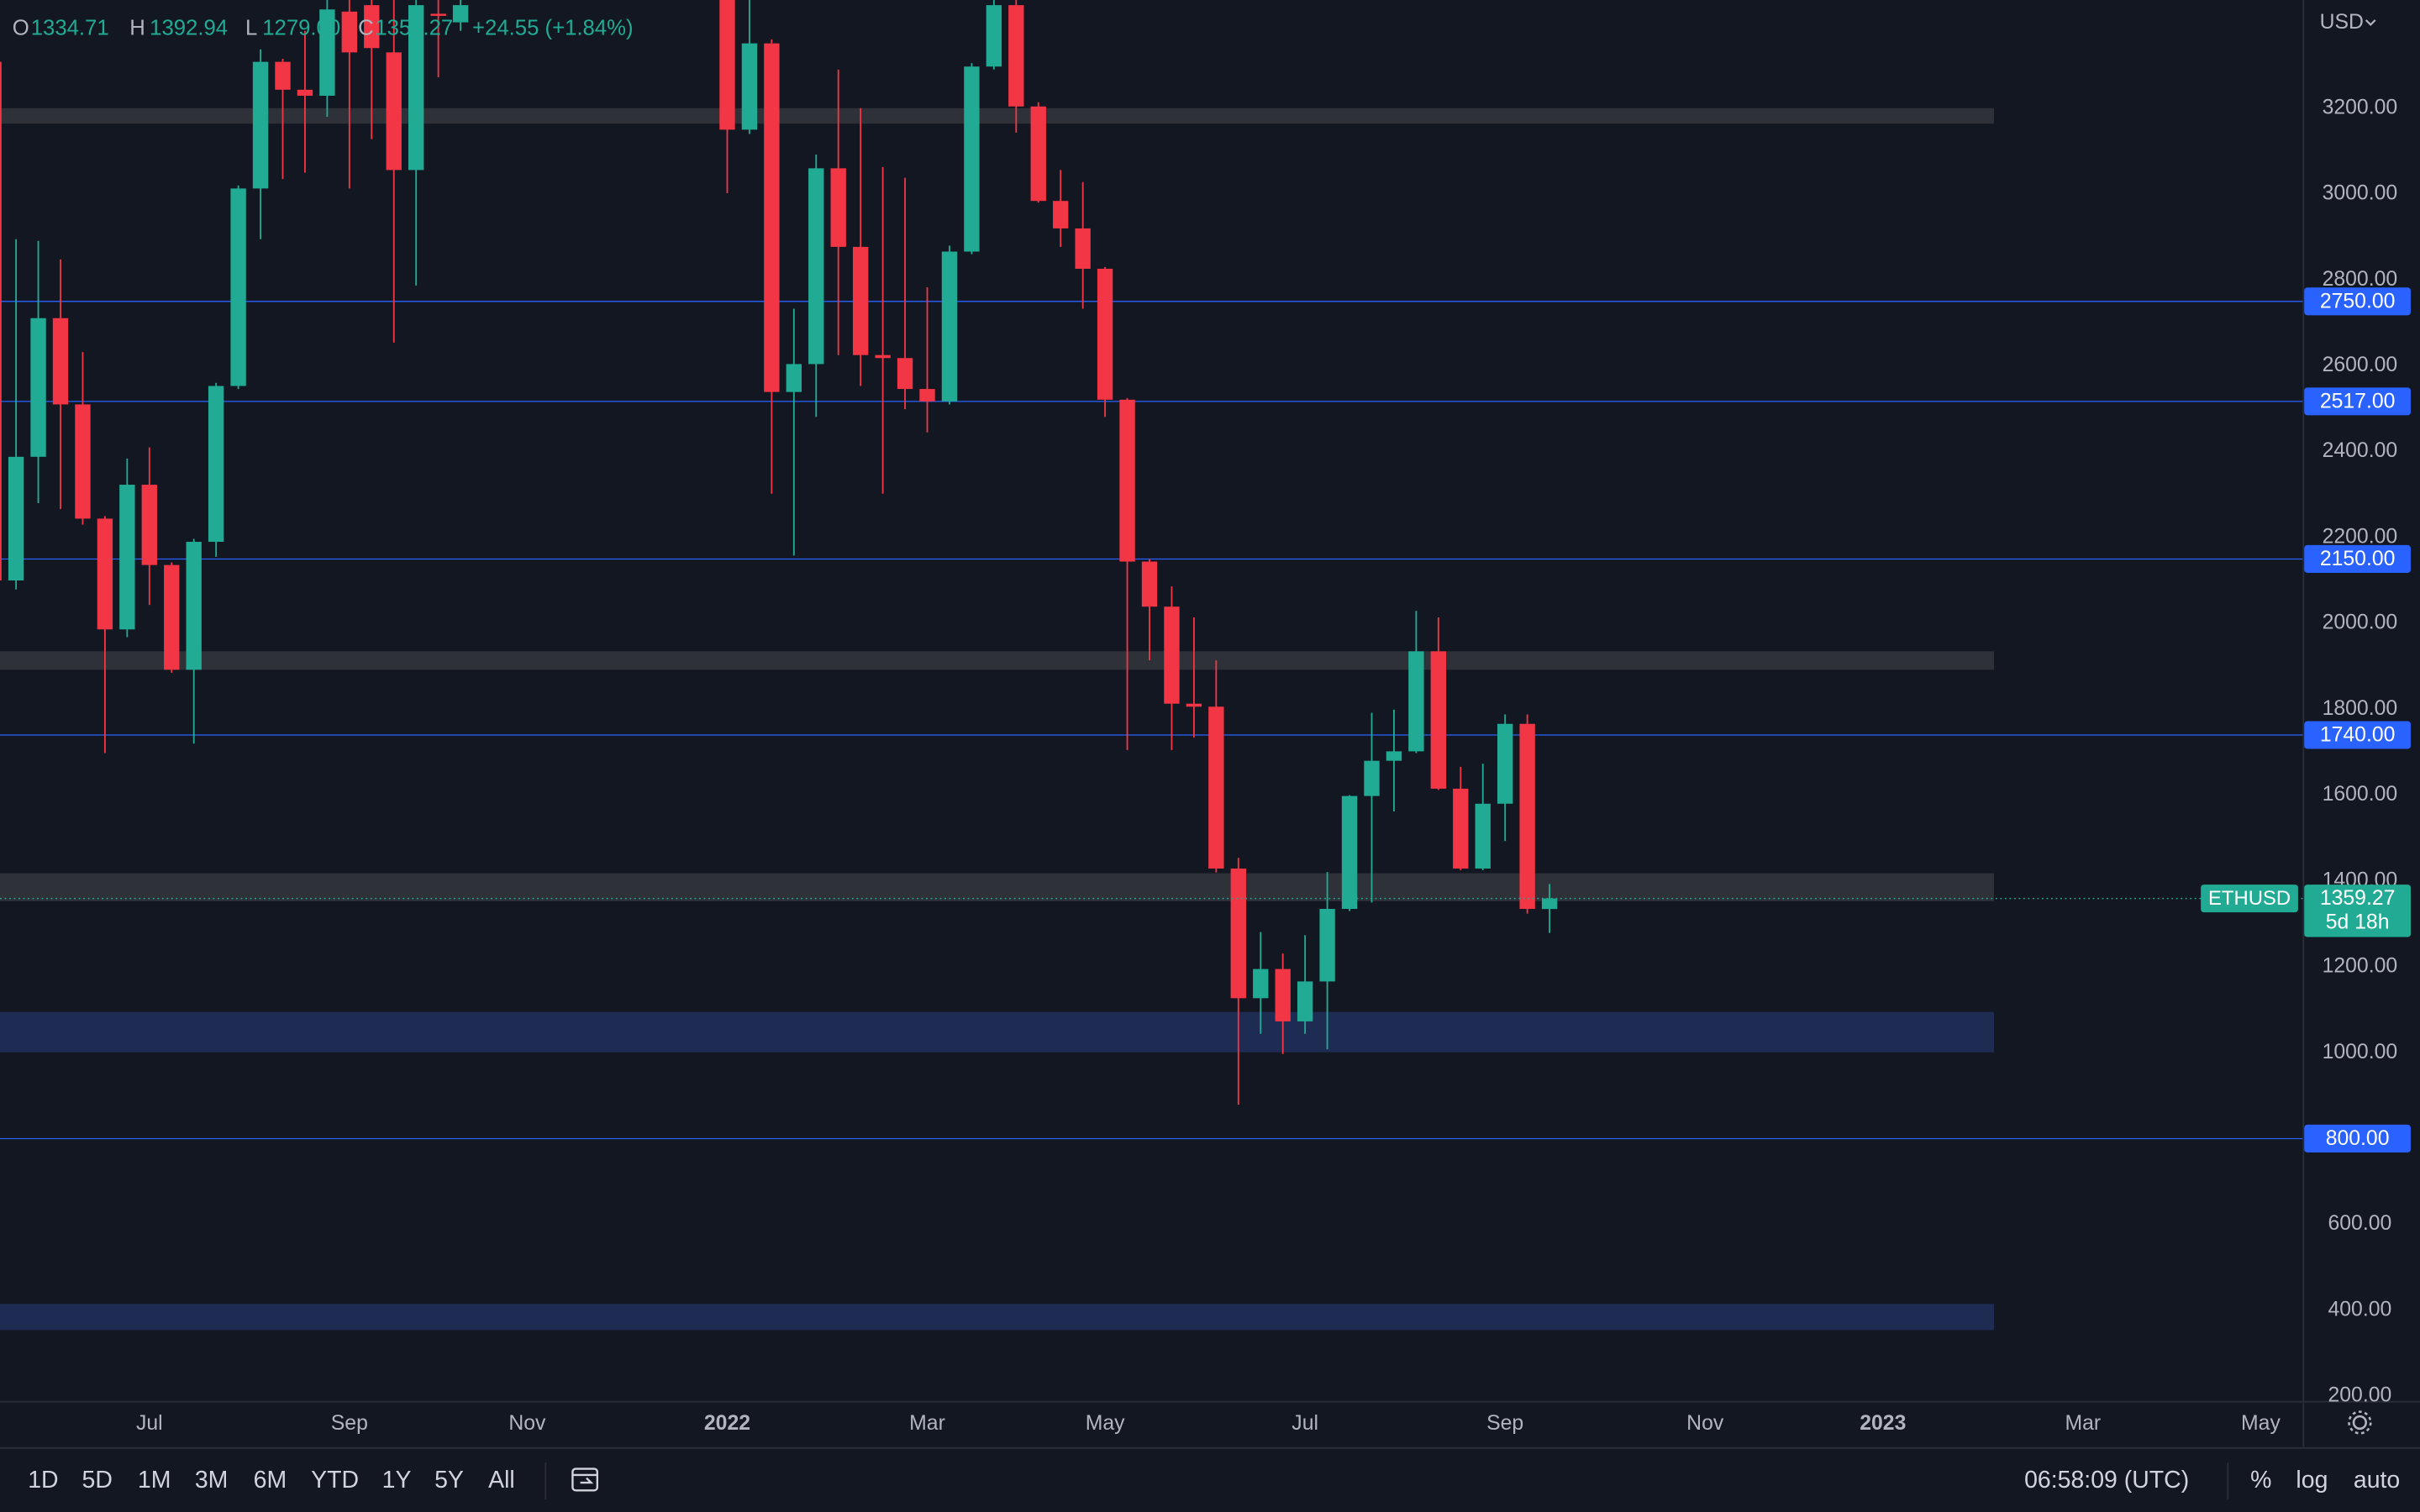 The width and height of the screenshot is (2420, 1512). Describe the element at coordinates (2358, 922) in the screenshot. I see `bar-countdown: 5d 18h` at that location.